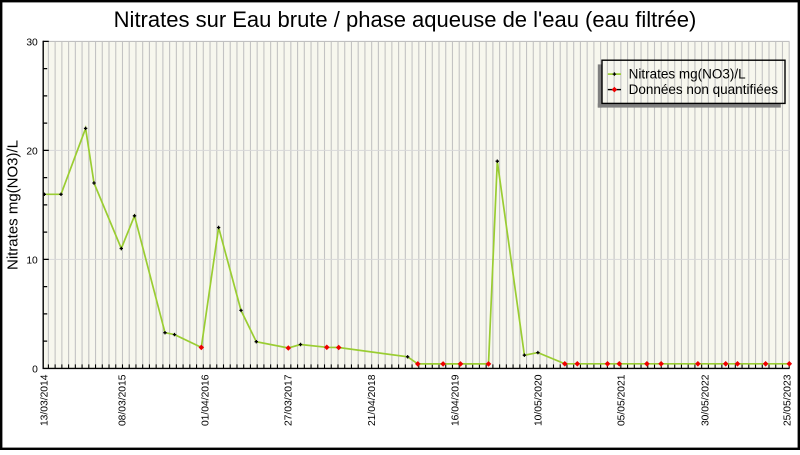  What do you see at coordinates (622, 400) in the screenshot?
I see `svg-text: 05/05/2021` at bounding box center [622, 400].